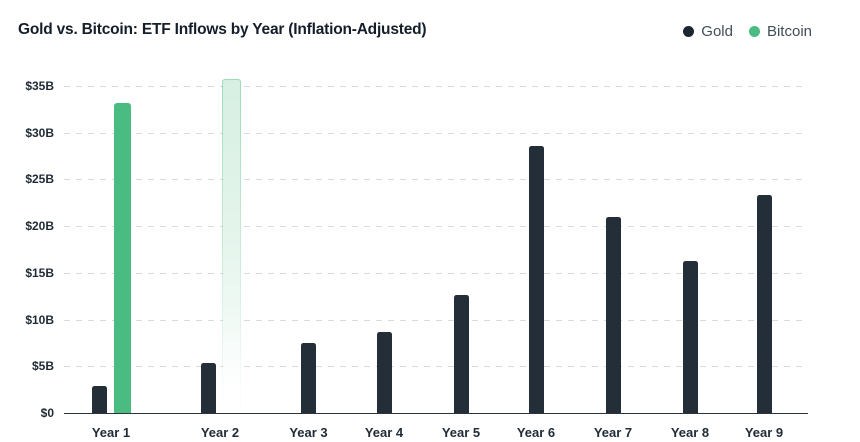 The width and height of the screenshot is (860, 442). I want to click on gridline-5b, so click(436, 367).